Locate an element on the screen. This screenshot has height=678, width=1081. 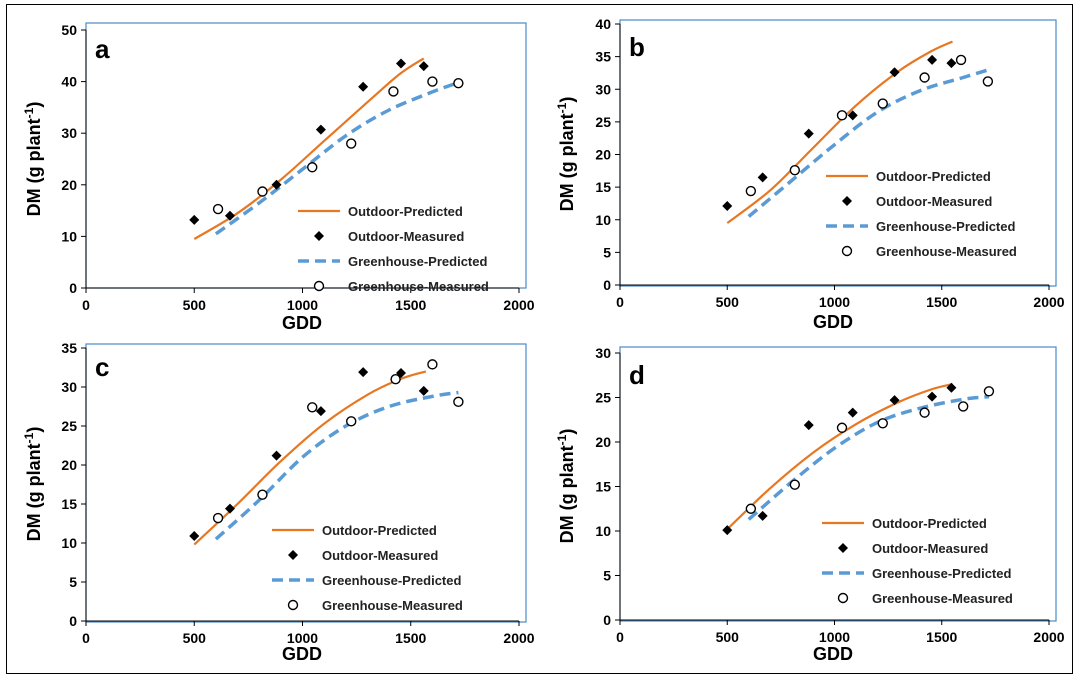
panel-label: c is located at coordinates (102, 367).